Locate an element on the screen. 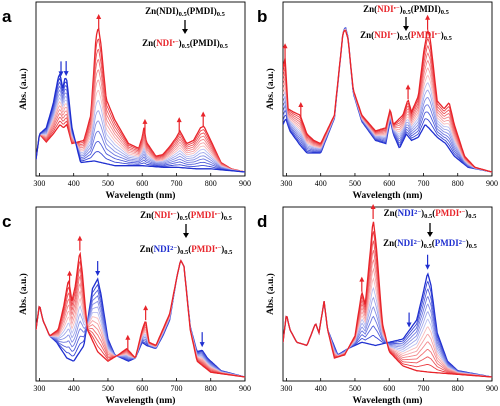  reaction-end-label: Zn(NDI2−)0.5(PMDI•−)0.5 is located at coordinates (186, 250).